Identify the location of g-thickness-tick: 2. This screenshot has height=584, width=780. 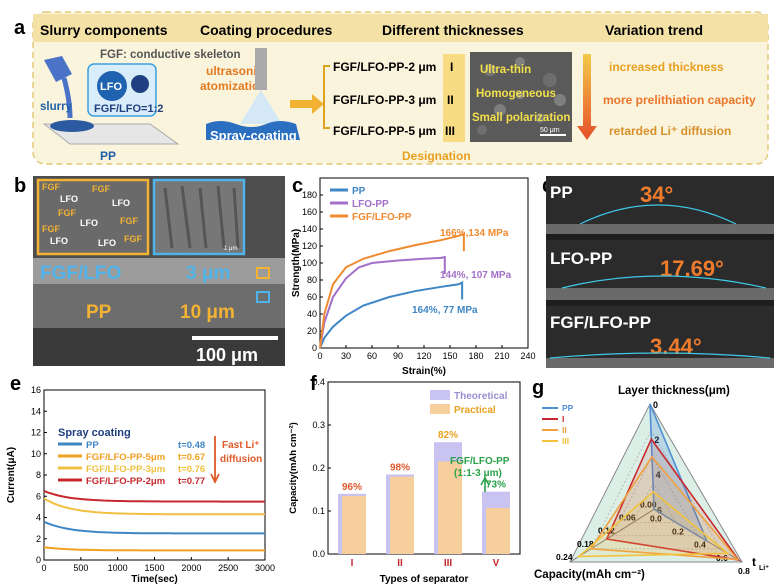
(656, 440).